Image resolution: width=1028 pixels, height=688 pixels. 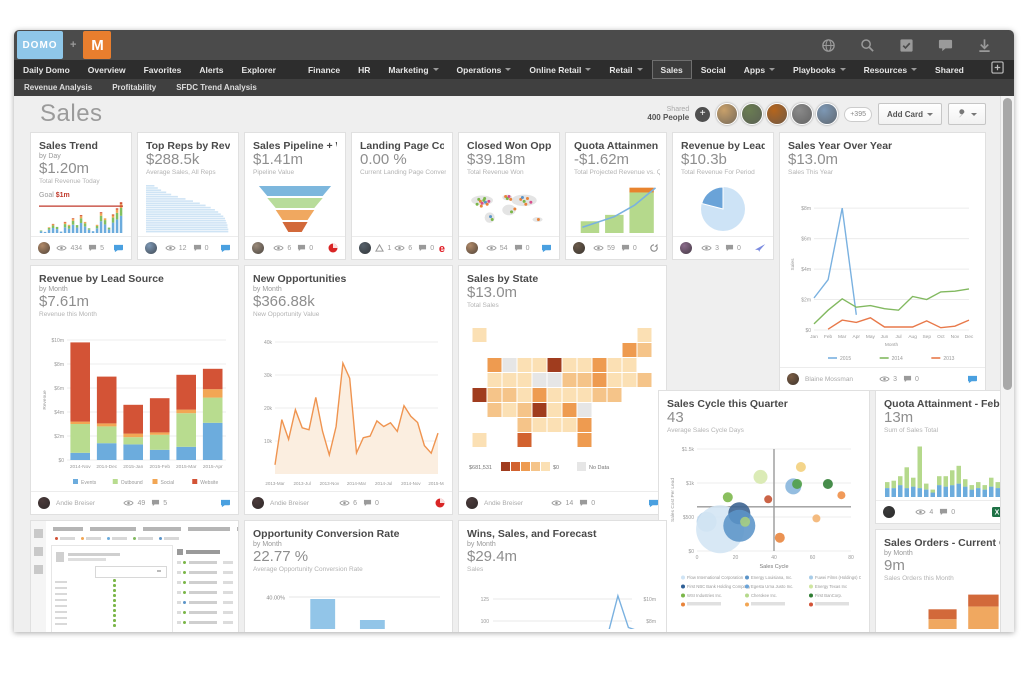 I want to click on add-card-button: Add Card, so click(x=910, y=114).